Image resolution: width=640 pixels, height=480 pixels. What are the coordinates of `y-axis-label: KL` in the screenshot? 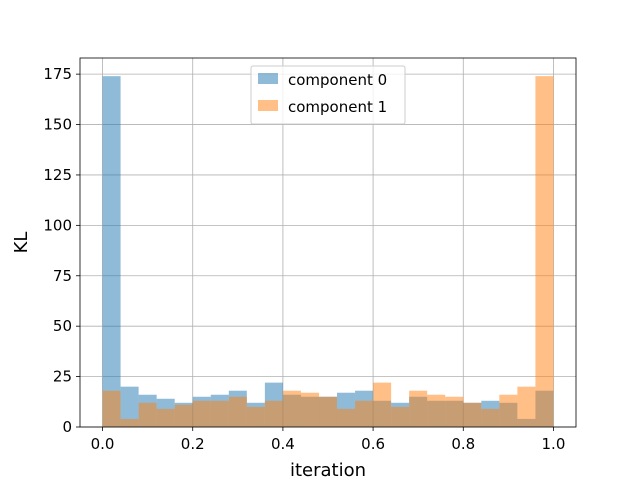 It's located at (21, 243).